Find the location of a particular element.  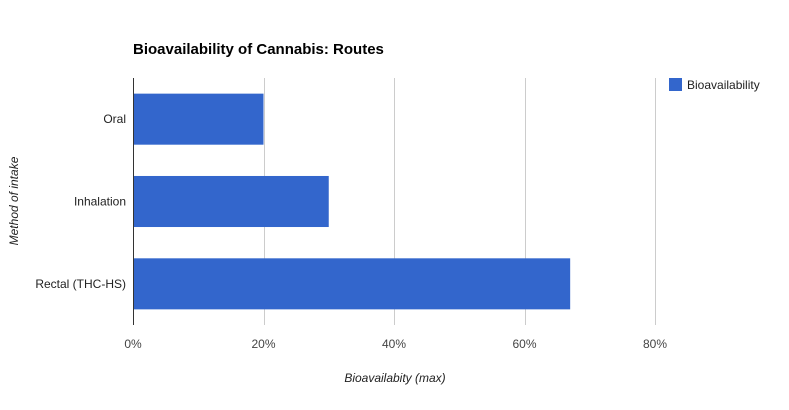

x-tick-label: 40% is located at coordinates (394, 344).